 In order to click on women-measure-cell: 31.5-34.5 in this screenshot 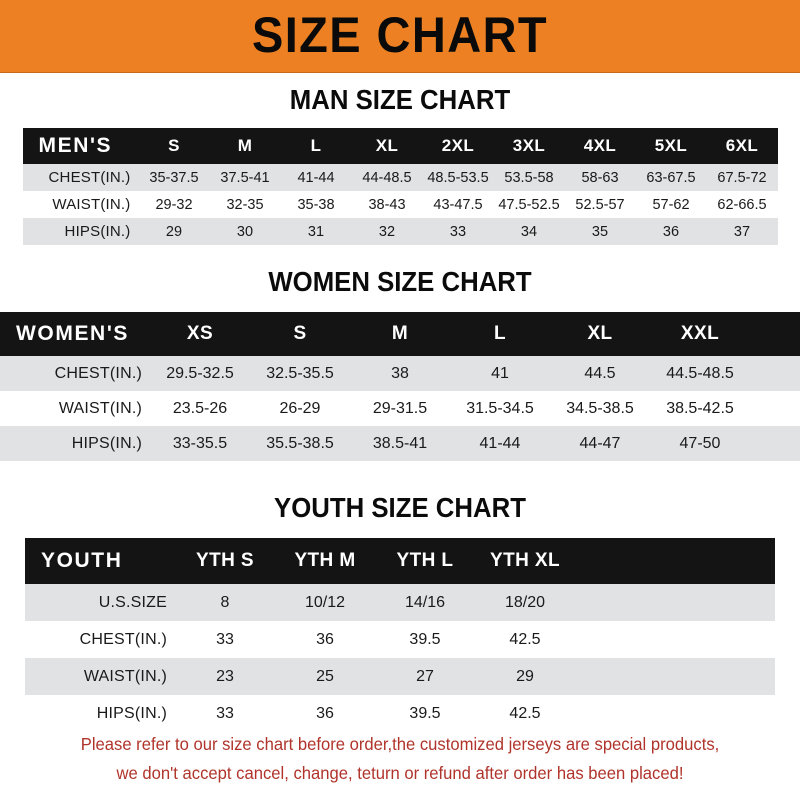, I will do `click(500, 408)`.